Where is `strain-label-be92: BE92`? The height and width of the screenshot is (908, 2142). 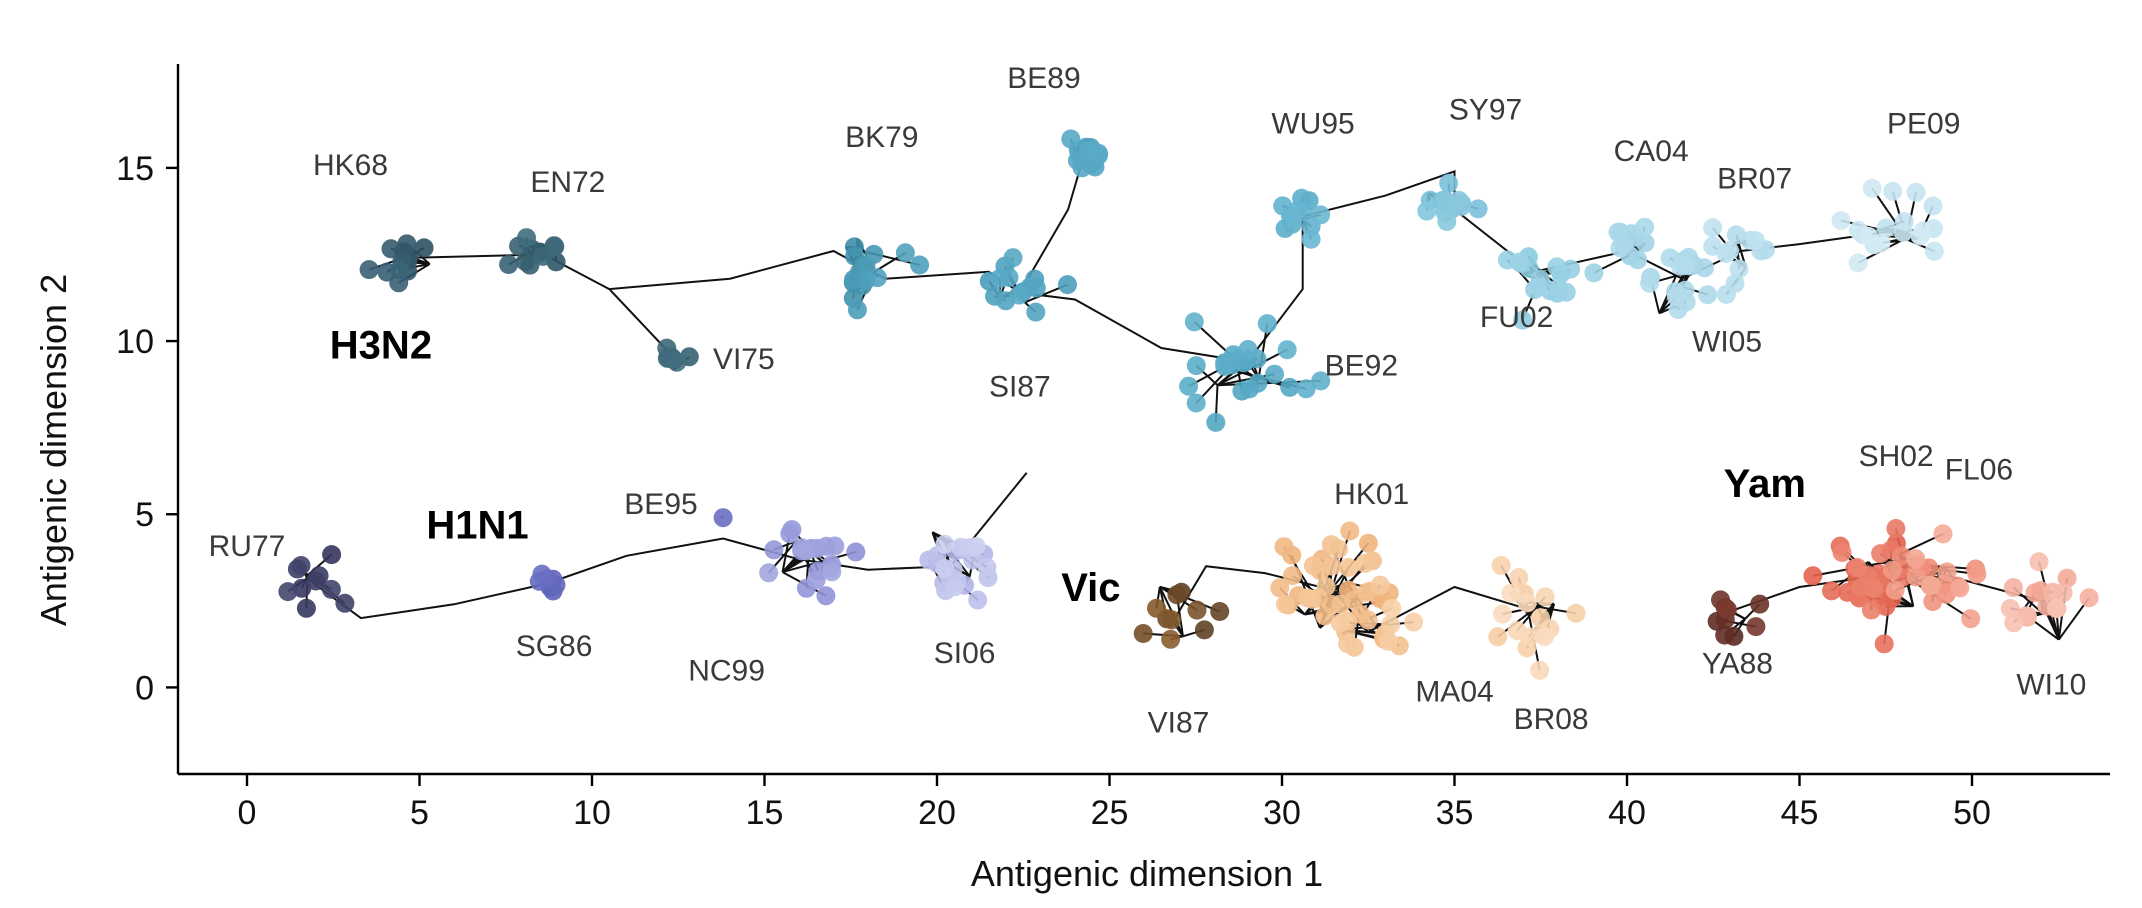 strain-label-be92: BE92 is located at coordinates (1361, 366).